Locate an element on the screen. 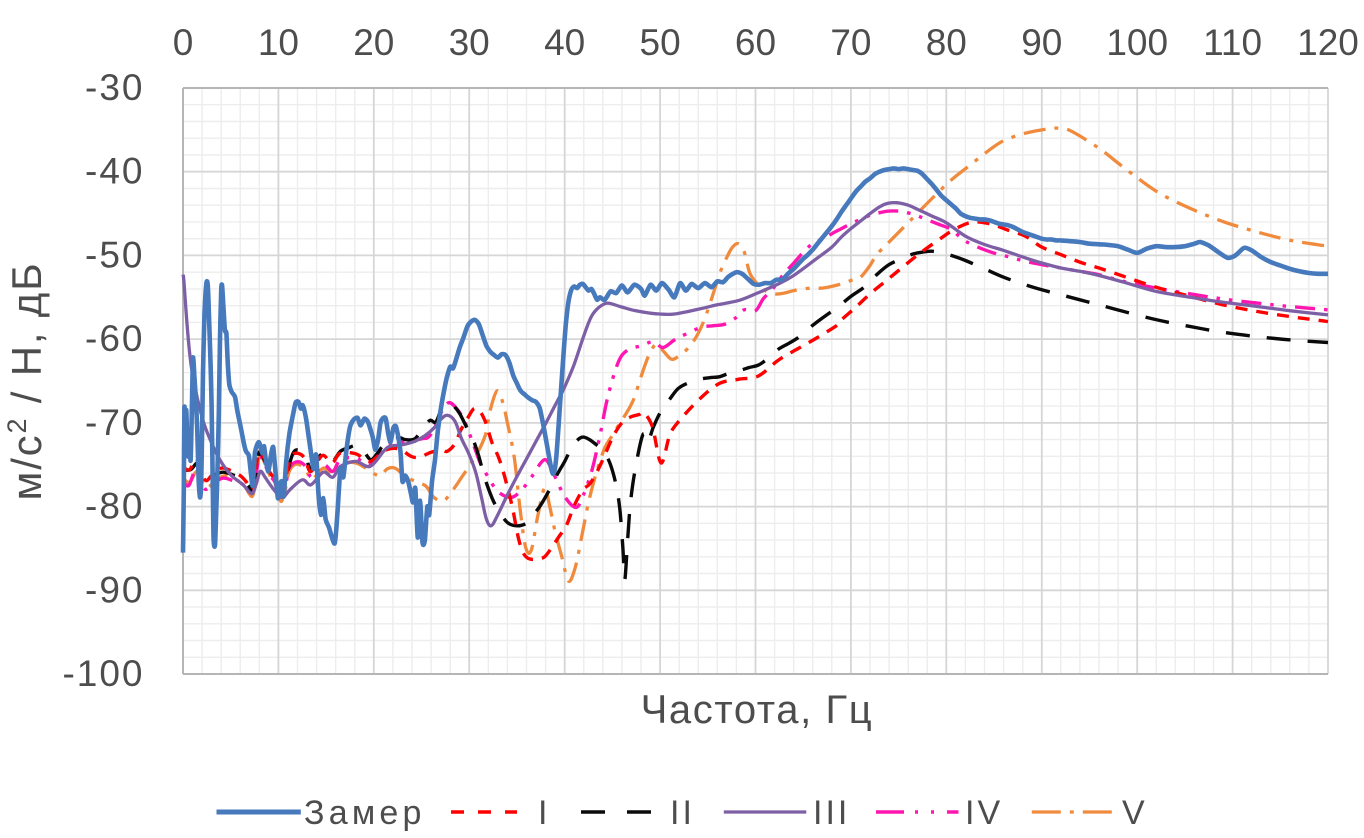 This screenshot has height=838, width=1364. svg-text: -30 is located at coordinates (114, 87).